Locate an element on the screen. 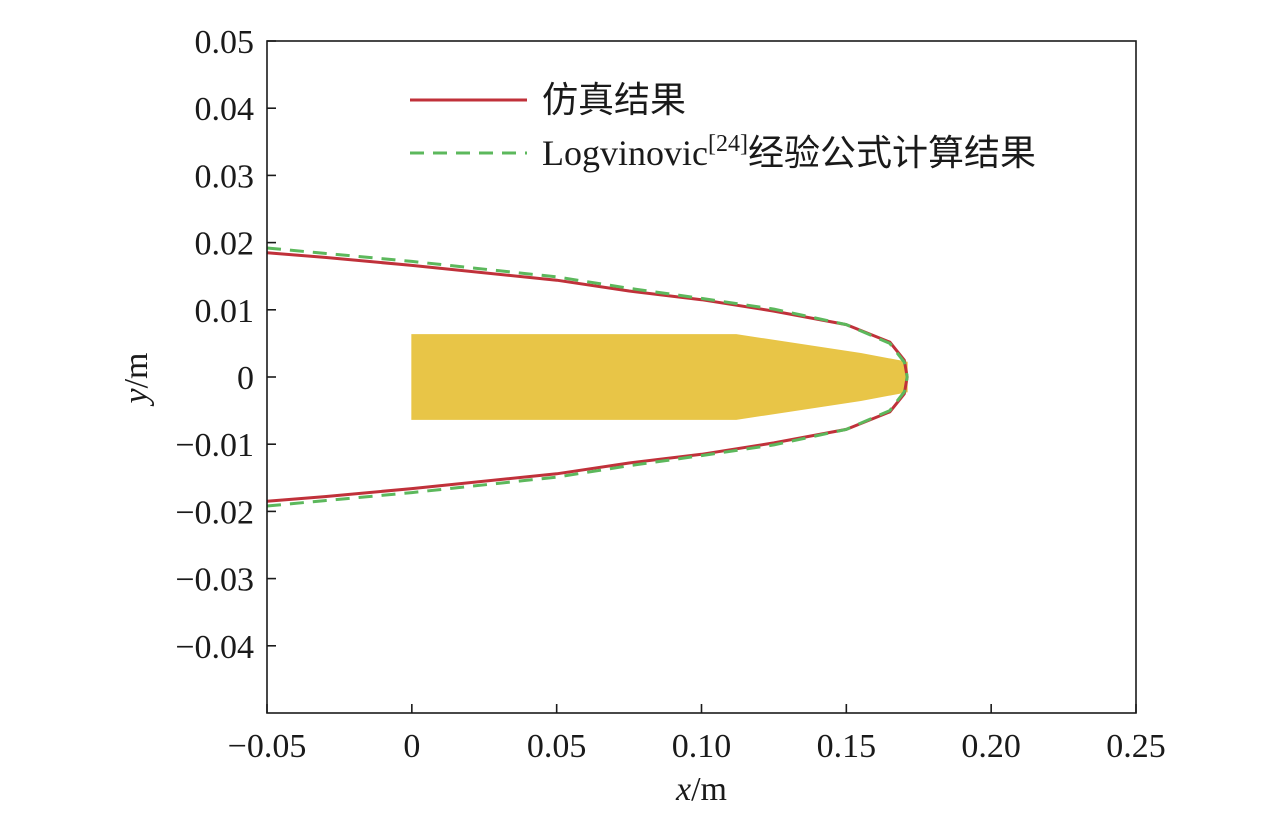 The image size is (1276, 817). x-tick-label: 0.25 is located at coordinates (1136, 746).